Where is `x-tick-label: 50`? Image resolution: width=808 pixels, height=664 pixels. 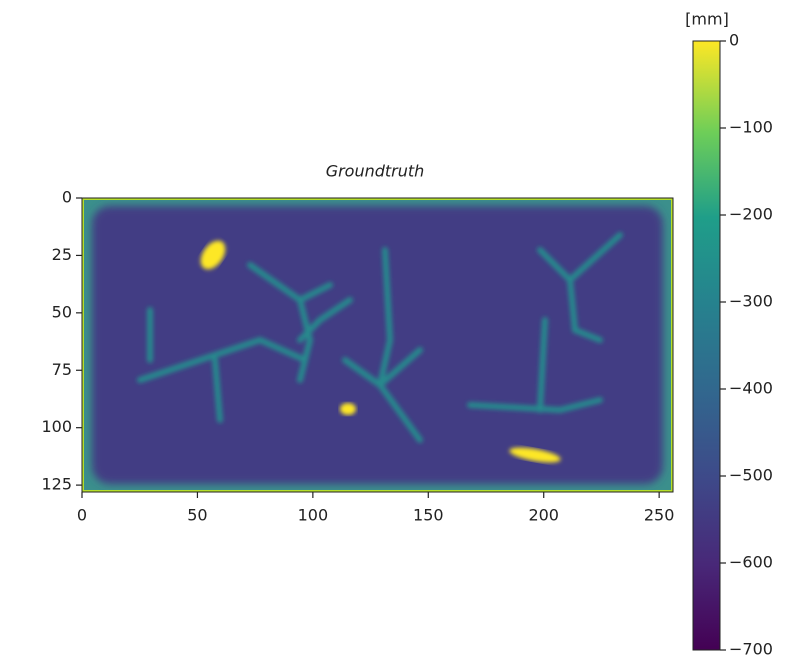 x-tick-label: 50 is located at coordinates (197, 515).